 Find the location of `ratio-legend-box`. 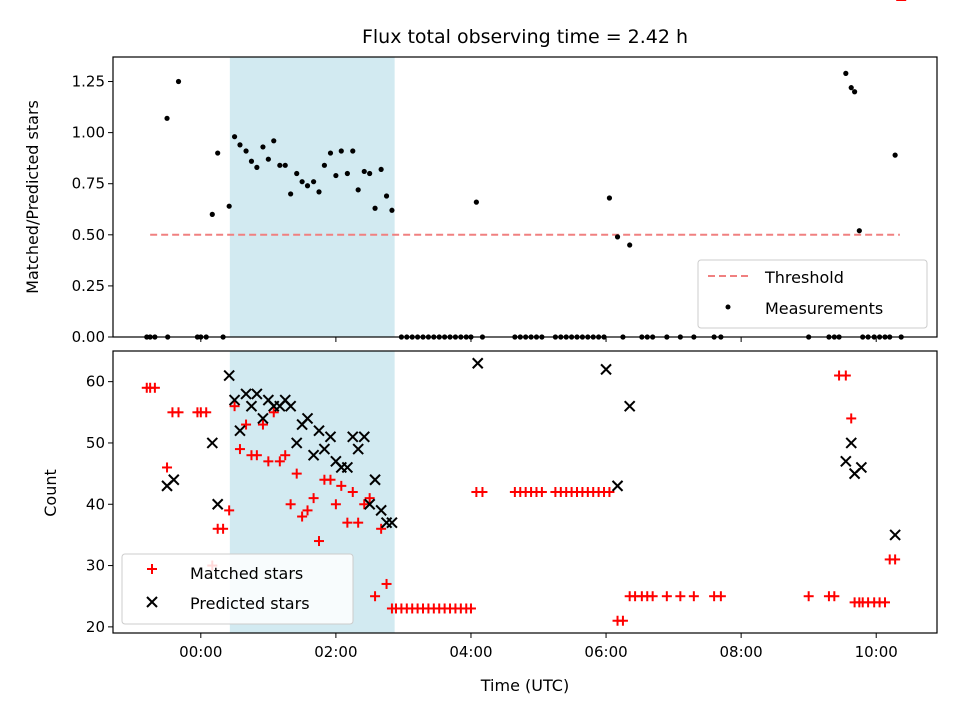

ratio-legend-box is located at coordinates (812, 294).